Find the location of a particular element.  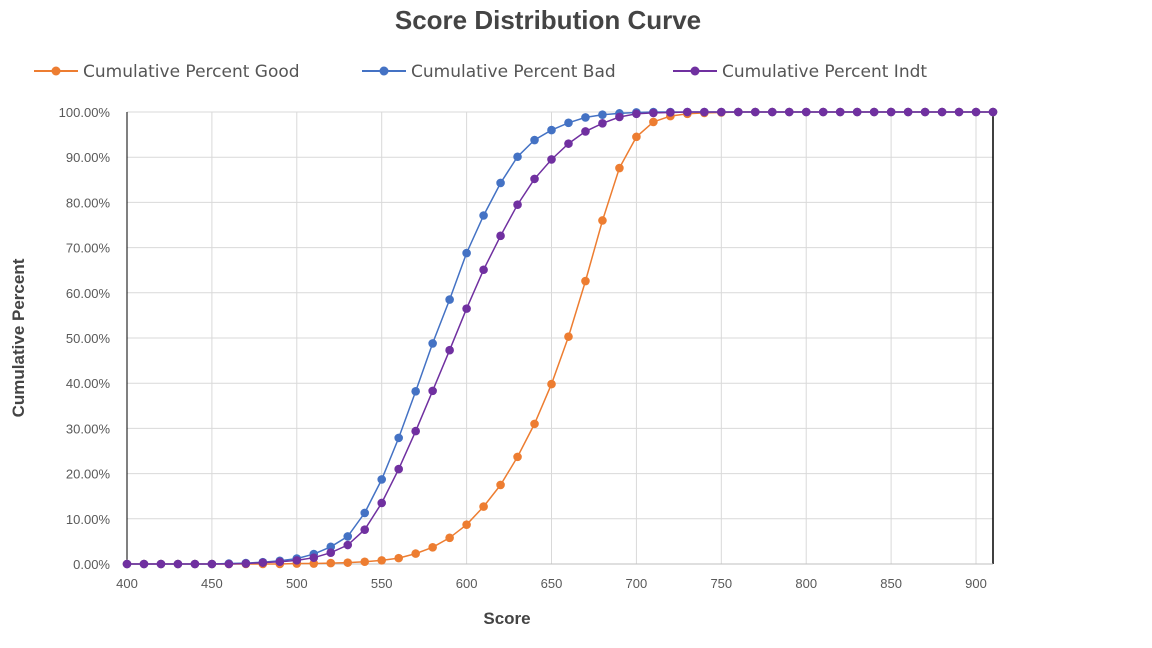

x-tick-label: 550 is located at coordinates (382, 583).